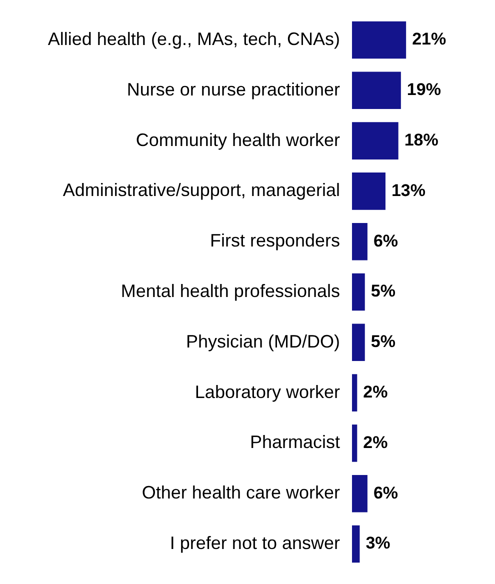  What do you see at coordinates (267, 392) in the screenshot?
I see `y-tick-label: Laboratory worker` at bounding box center [267, 392].